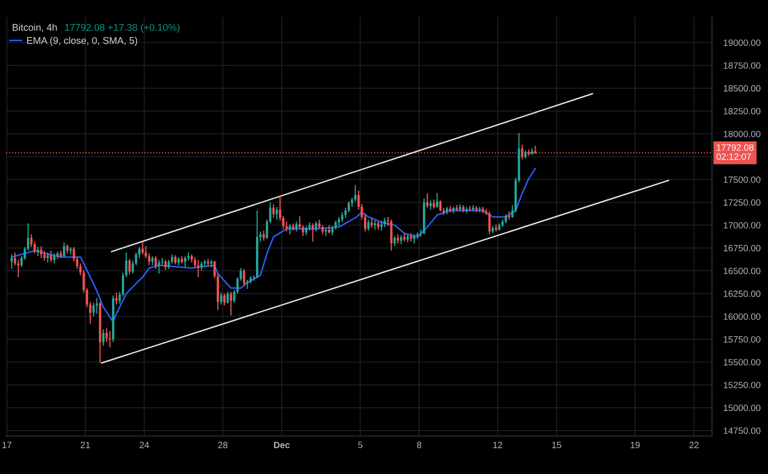 Image resolution: width=768 pixels, height=474 pixels. What do you see at coordinates (742, 225) in the screenshot?
I see `y-tick-label: 17000.00` at bounding box center [742, 225].